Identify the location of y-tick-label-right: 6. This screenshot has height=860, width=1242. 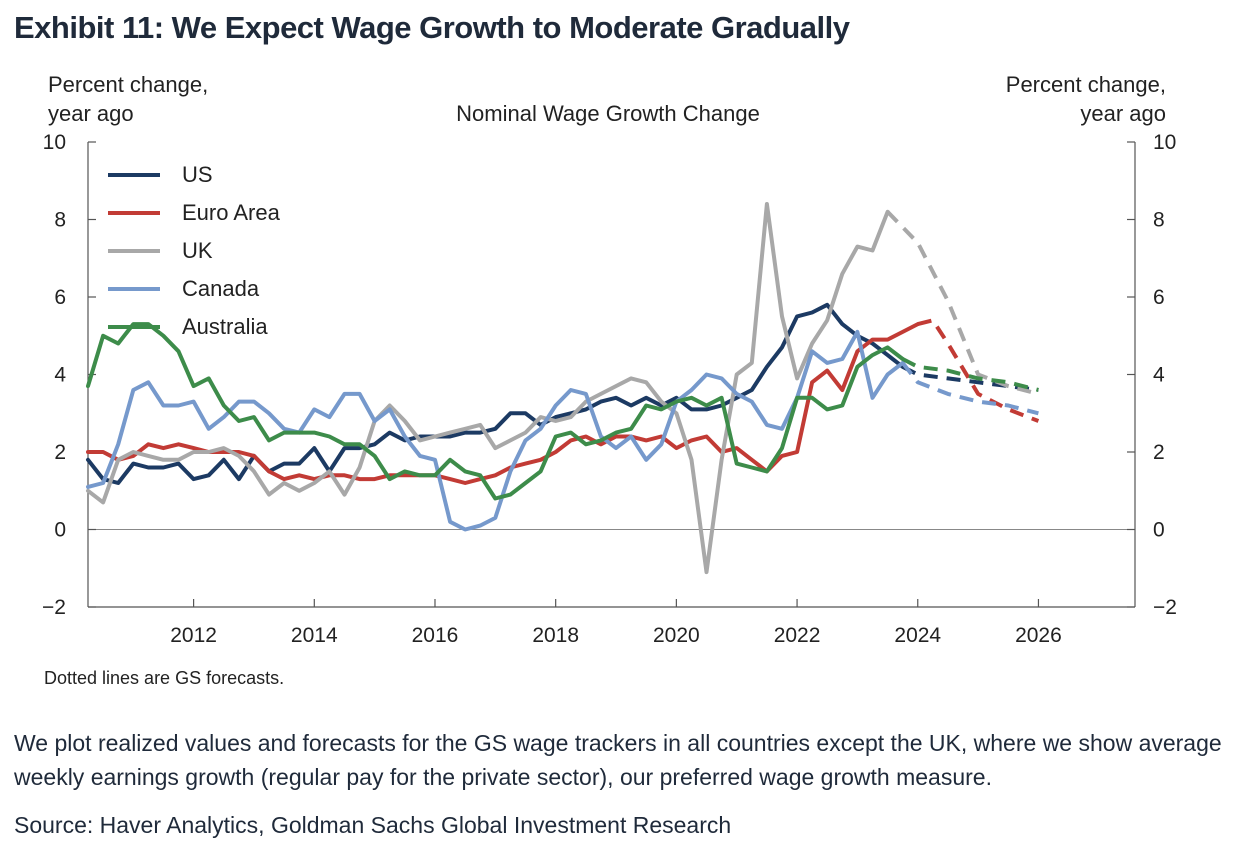
(1159, 297).